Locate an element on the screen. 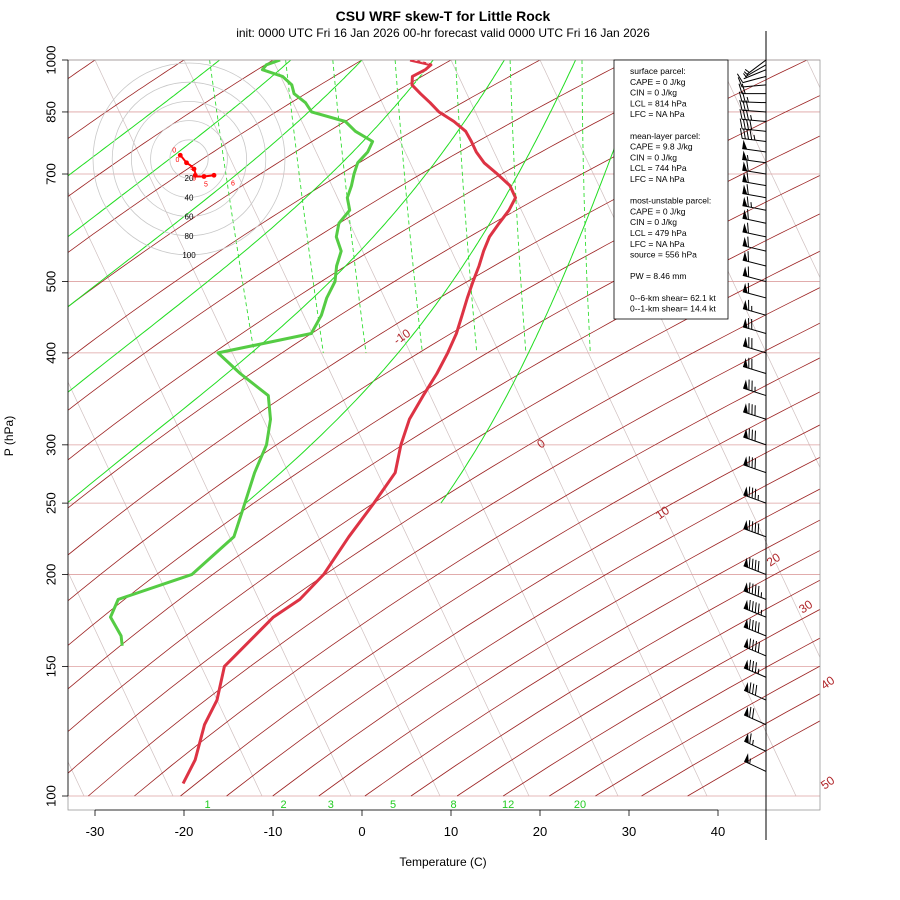 This screenshot has height=900, width=900. hodograph-ring-label: 60 is located at coordinates (189, 217).